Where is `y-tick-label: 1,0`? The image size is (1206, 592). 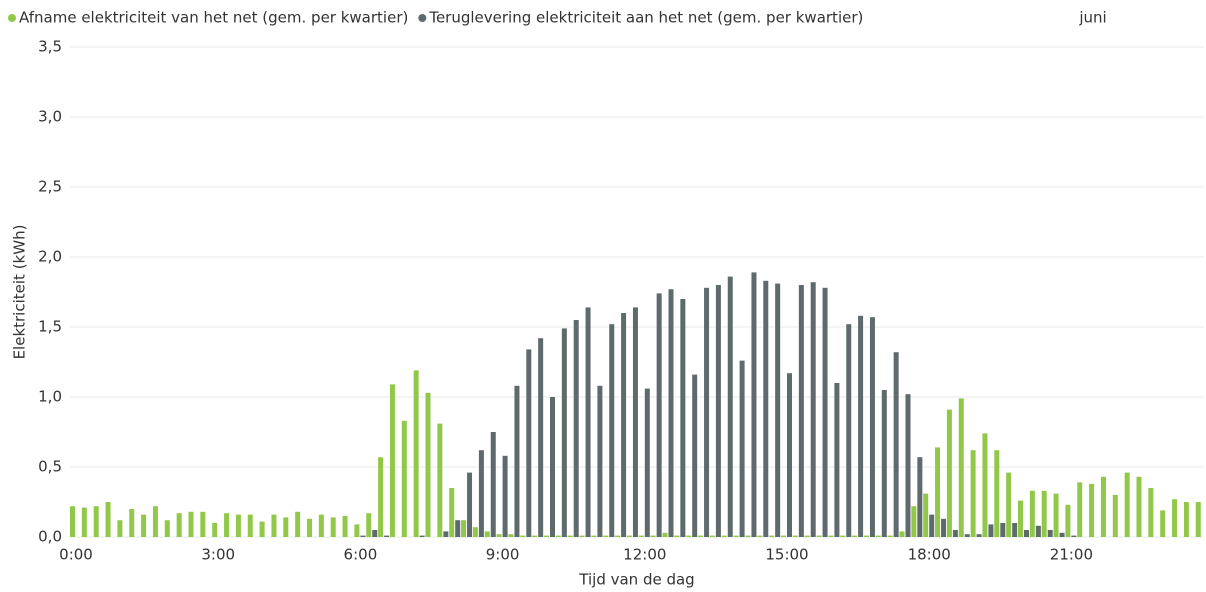
y-tick-label: 1,0 is located at coordinates (50, 397).